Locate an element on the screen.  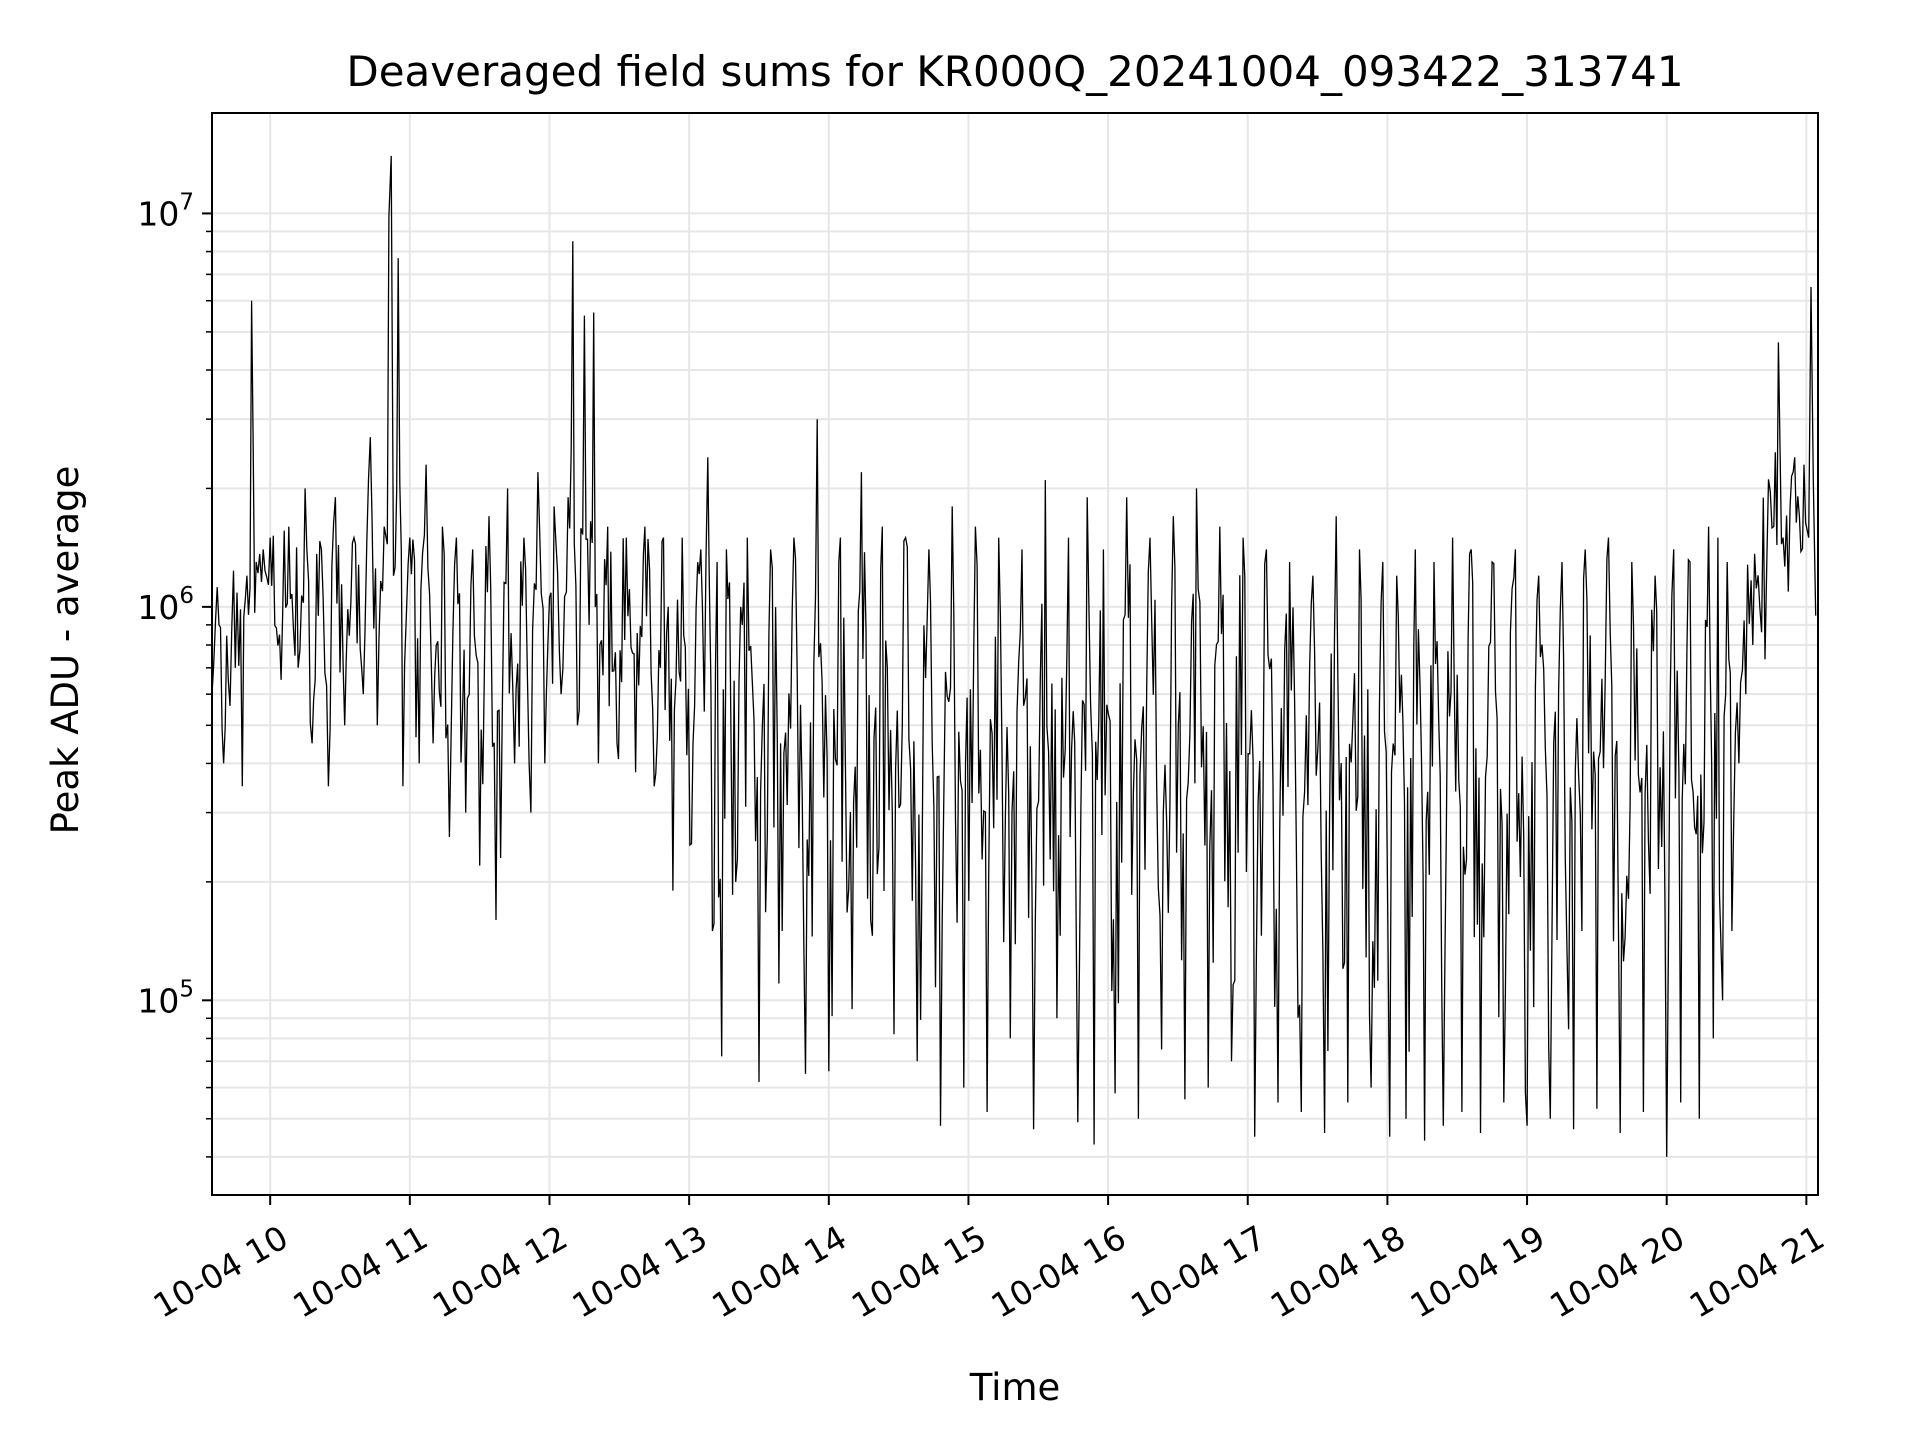
x-axis-label: Time is located at coordinates (1015, 1387).